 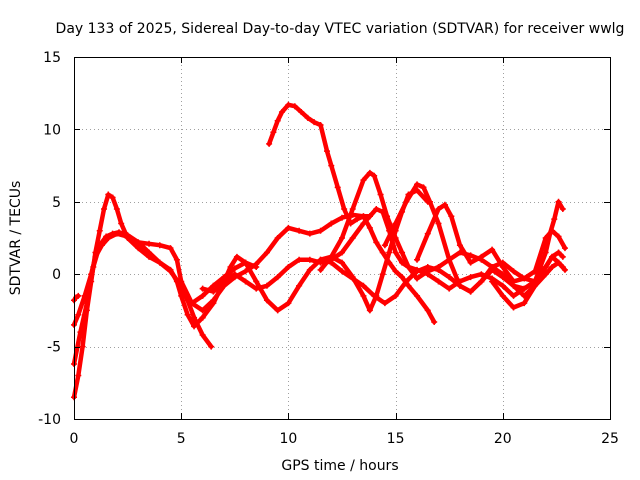 What do you see at coordinates (396, 439) in the screenshot?
I see `x-tick-label: 15` at bounding box center [396, 439].